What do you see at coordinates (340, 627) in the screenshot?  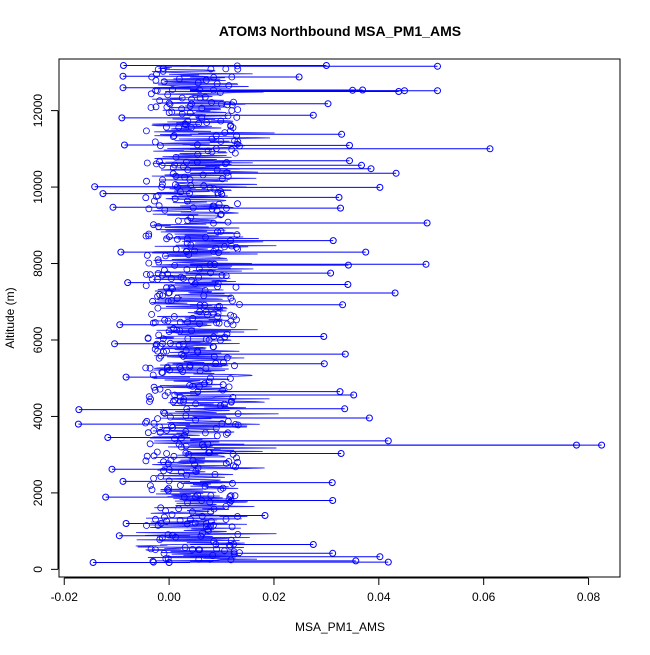 I see `x-axis-label: MSA_PM1_AMS` at bounding box center [340, 627].